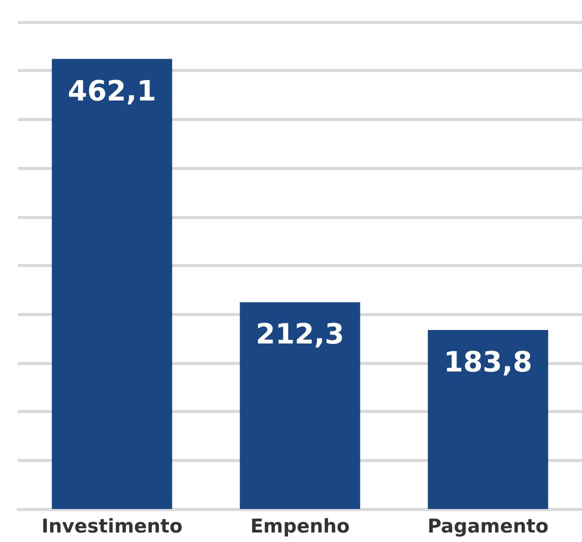  Describe the element at coordinates (300, 334) in the screenshot. I see `data-label: 212,3` at that location.